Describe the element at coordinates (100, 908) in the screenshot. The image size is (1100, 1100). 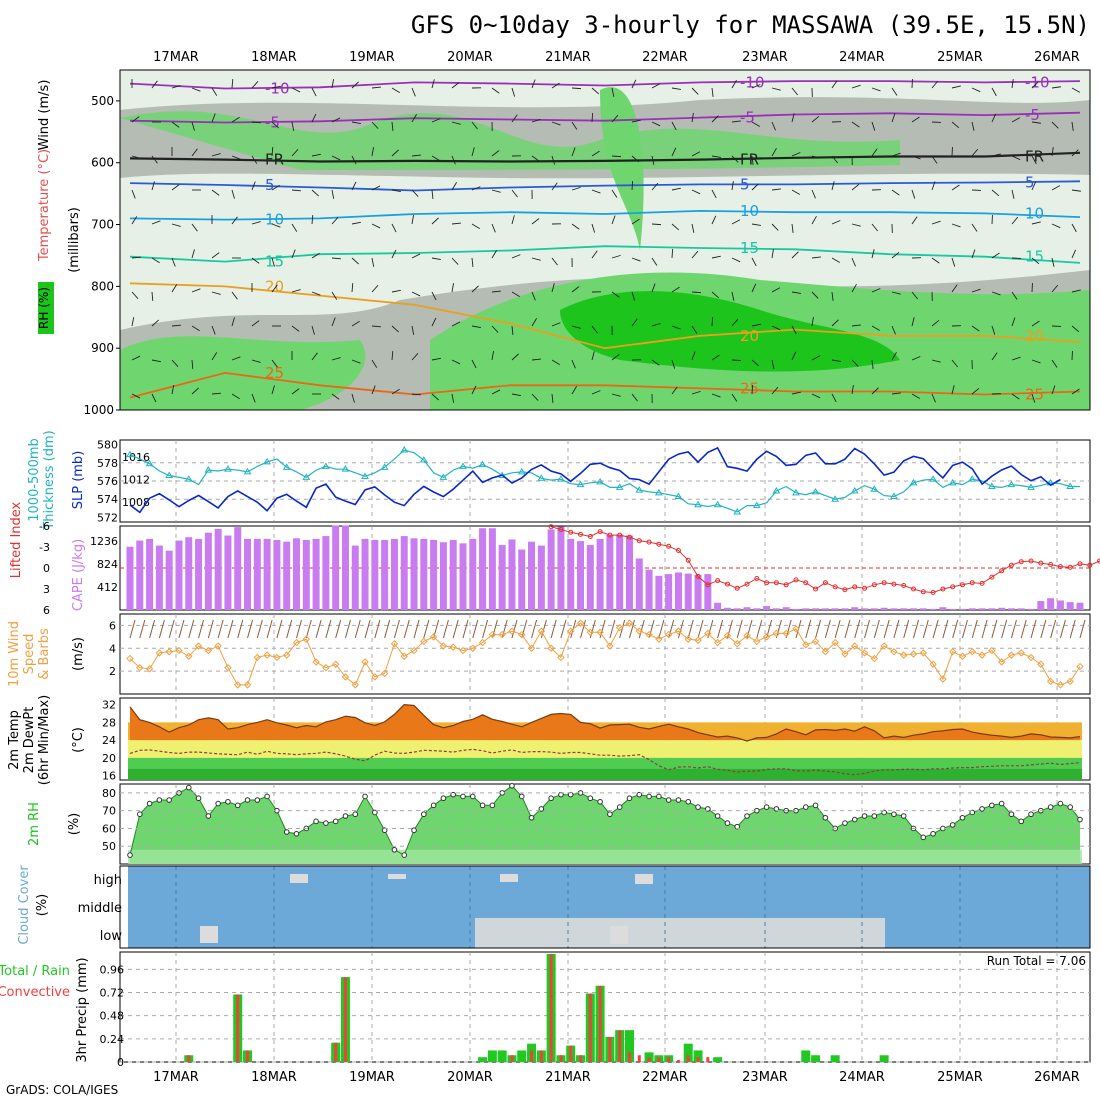
I see `cloud-level-label: middle` at that location.